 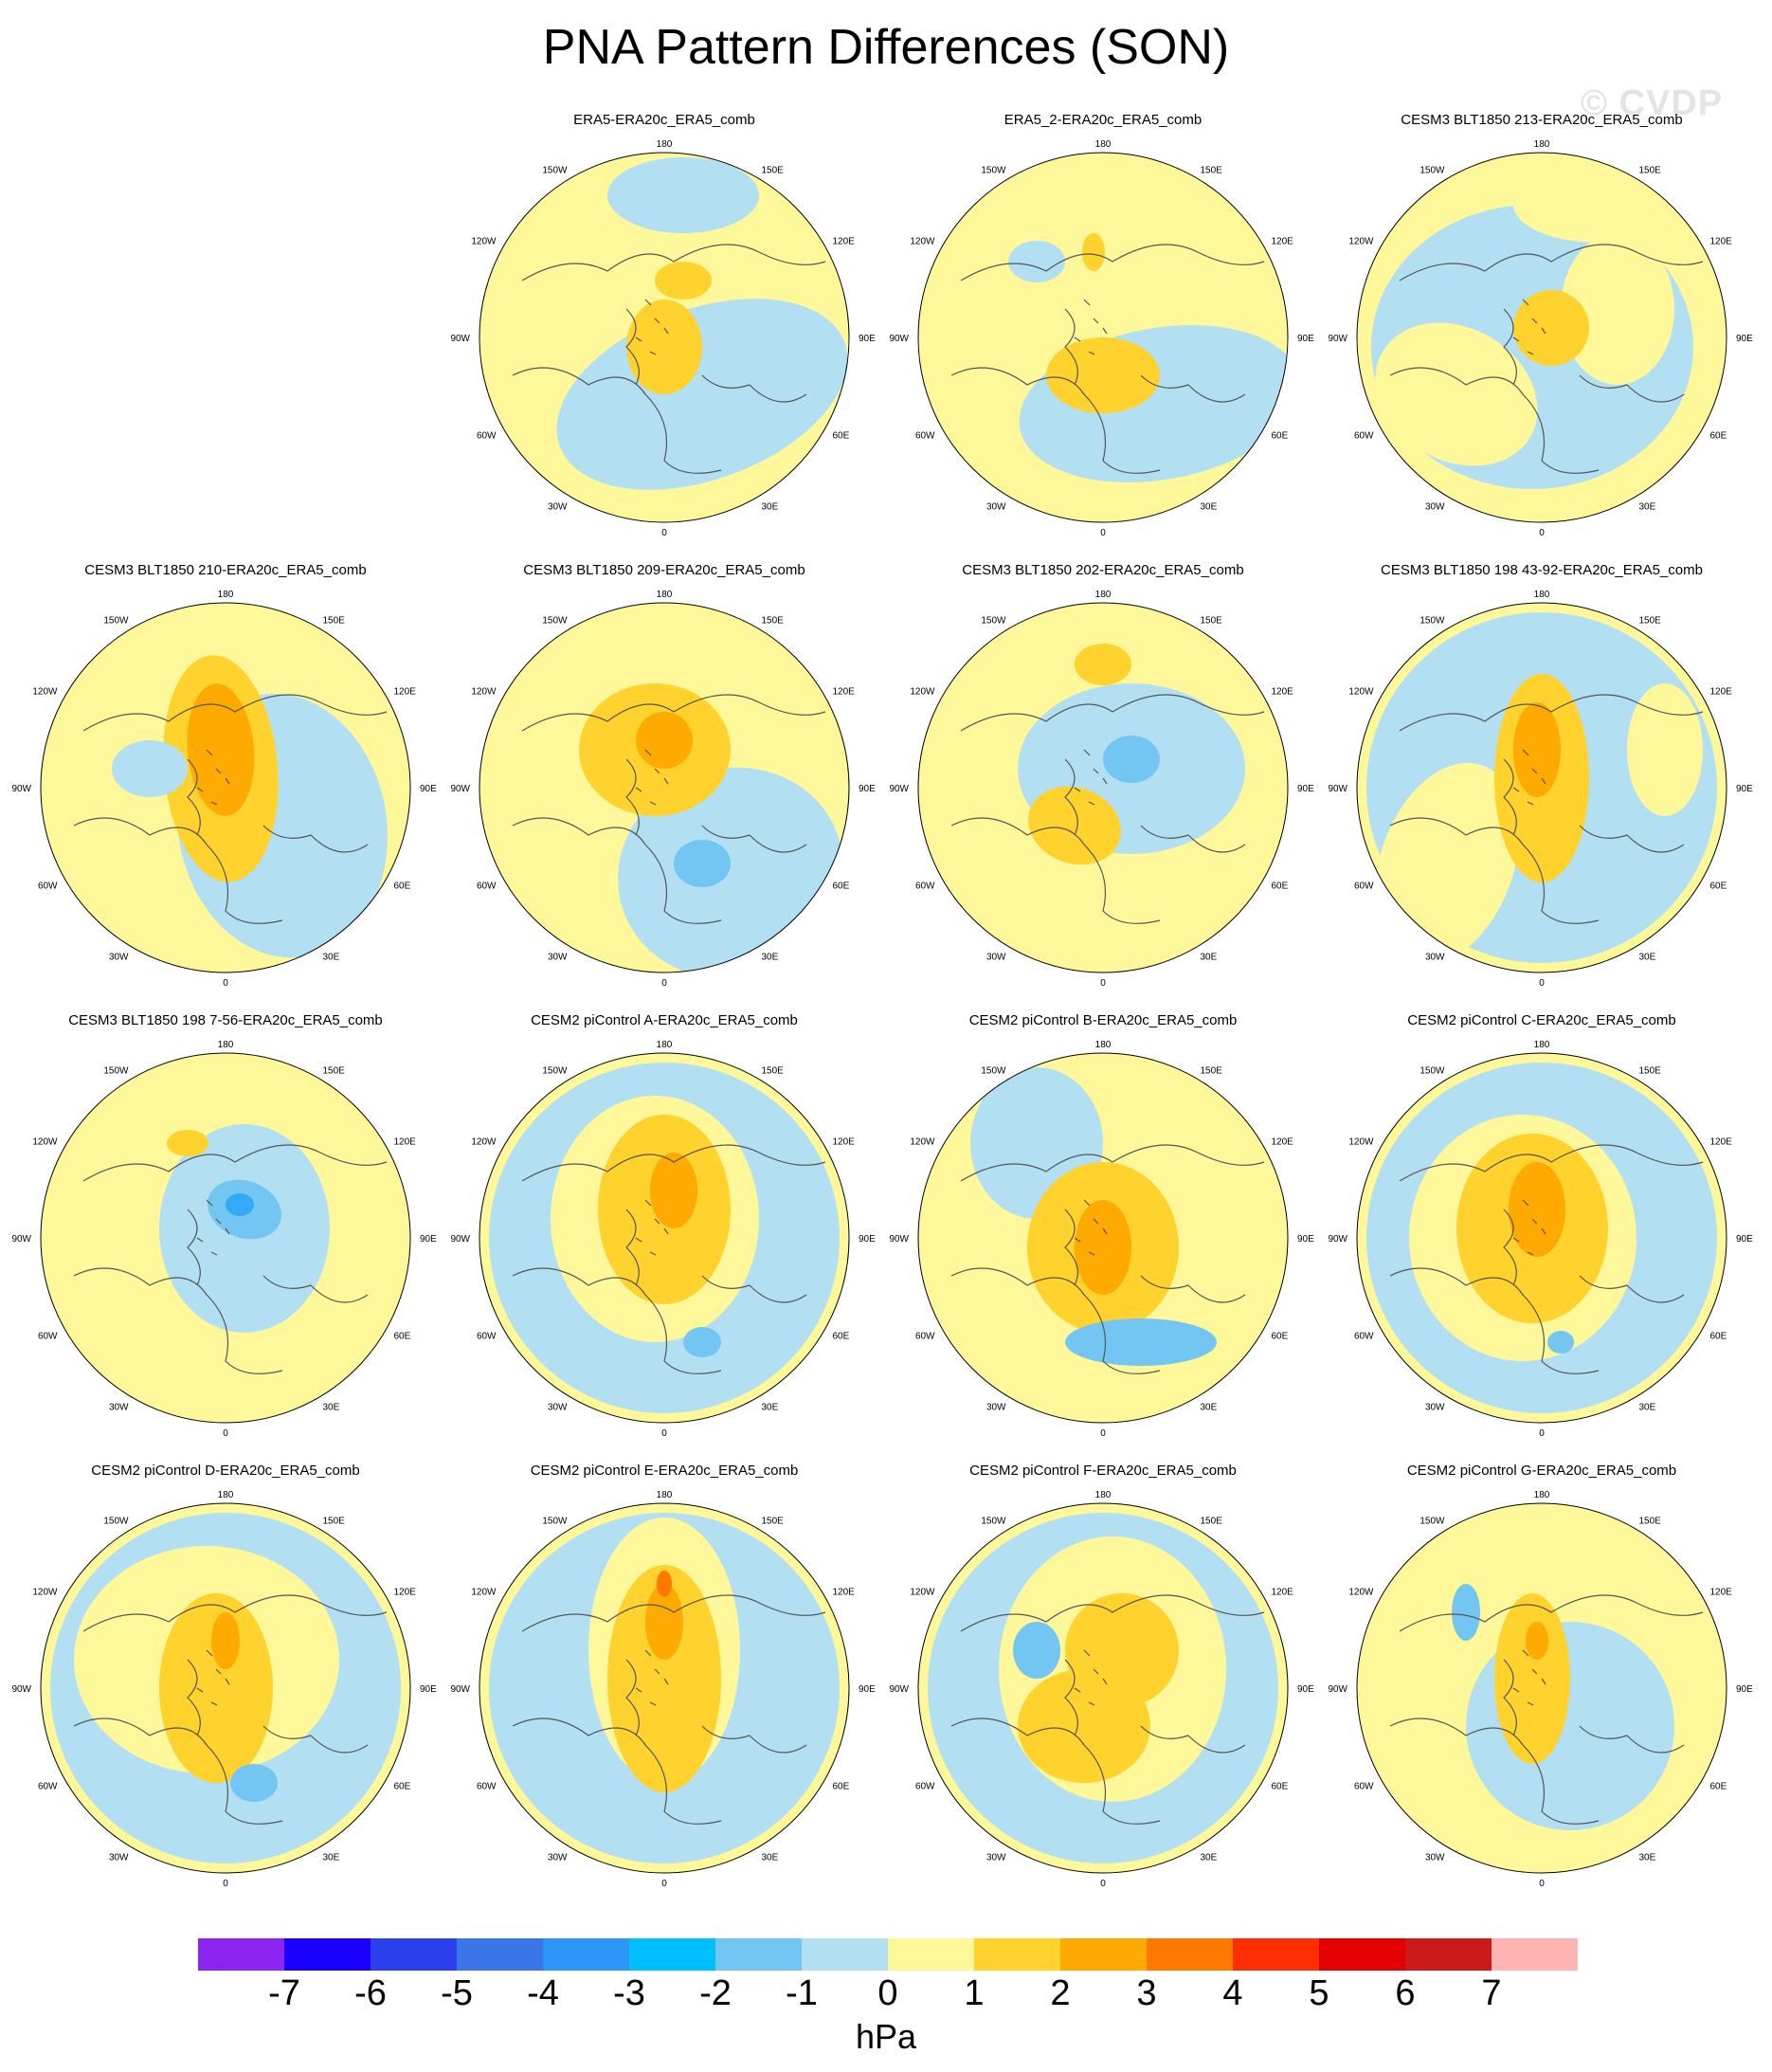 What do you see at coordinates (1103, 570) in the screenshot?
I see `panel-title: CESM3 BLT1850 202-ERA20c_ERA5_comb` at bounding box center [1103, 570].